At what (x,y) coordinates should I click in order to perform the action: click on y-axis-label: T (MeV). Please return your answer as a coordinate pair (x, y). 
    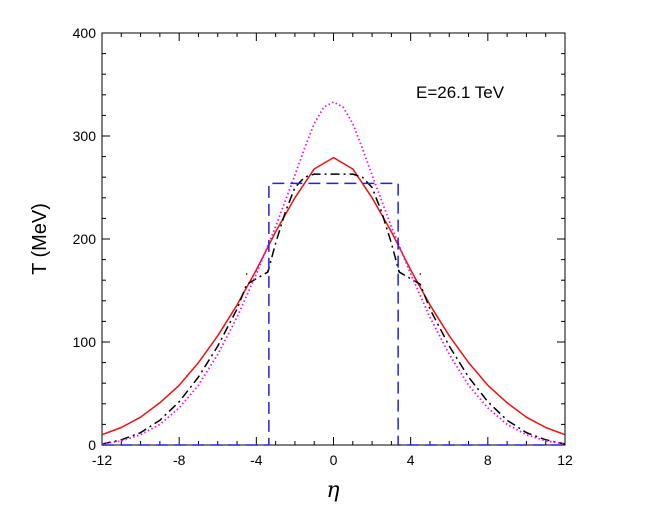
    Looking at the image, I should click on (40, 239).